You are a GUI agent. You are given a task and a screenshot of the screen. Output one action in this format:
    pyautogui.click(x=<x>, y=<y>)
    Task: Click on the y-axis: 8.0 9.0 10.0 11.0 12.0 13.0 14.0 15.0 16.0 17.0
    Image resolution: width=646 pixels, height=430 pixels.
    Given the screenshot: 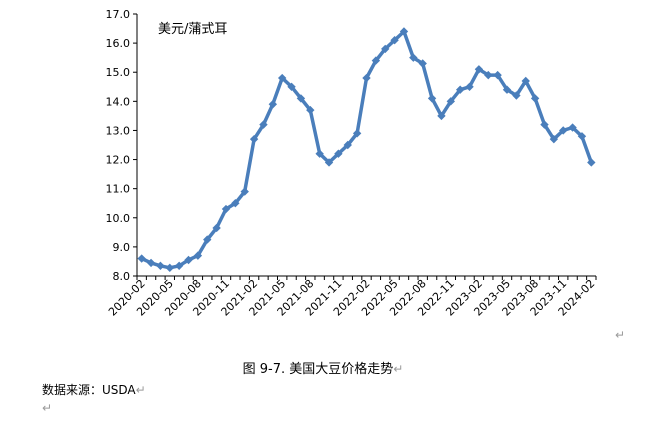 What is the action you would take?
    pyautogui.click(x=122, y=145)
    